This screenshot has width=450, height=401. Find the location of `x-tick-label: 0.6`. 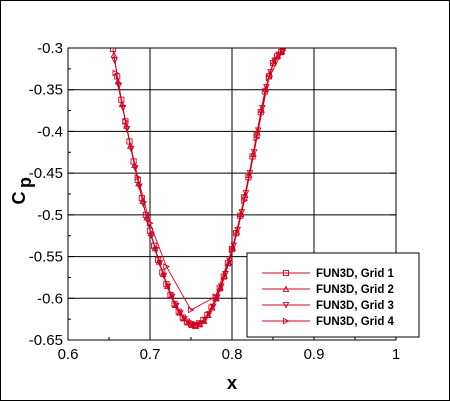

x-tick-label: 0.6 is located at coordinates (68, 354).